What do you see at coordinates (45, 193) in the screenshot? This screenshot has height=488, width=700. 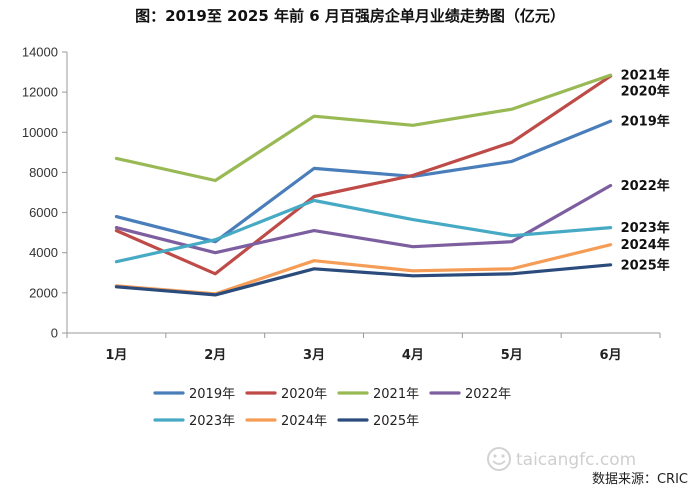 I see `y-axis: 0 2000 4000 6000 8000 10000 12000 14000` at bounding box center [45, 193].